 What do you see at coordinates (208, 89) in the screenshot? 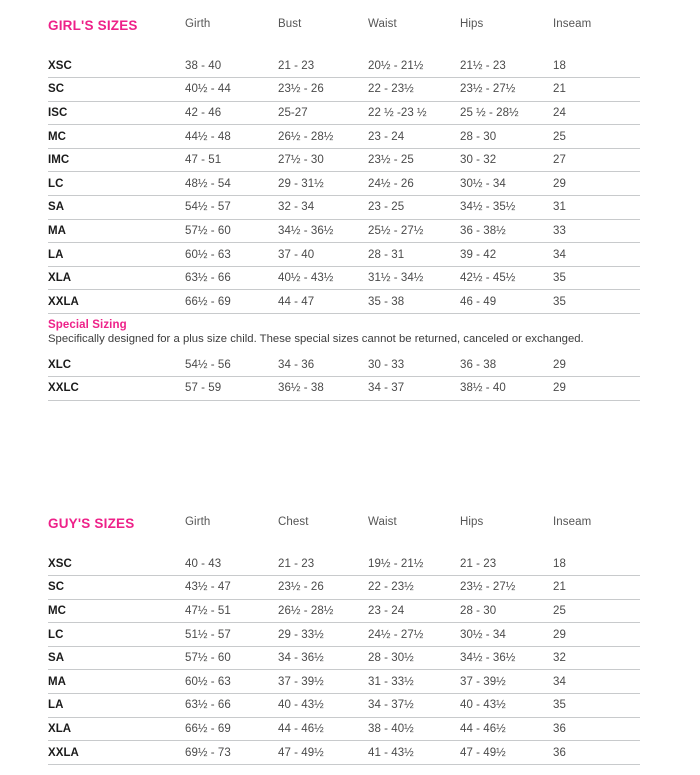
I see `girth-value: 40½ - 44` at bounding box center [208, 89].